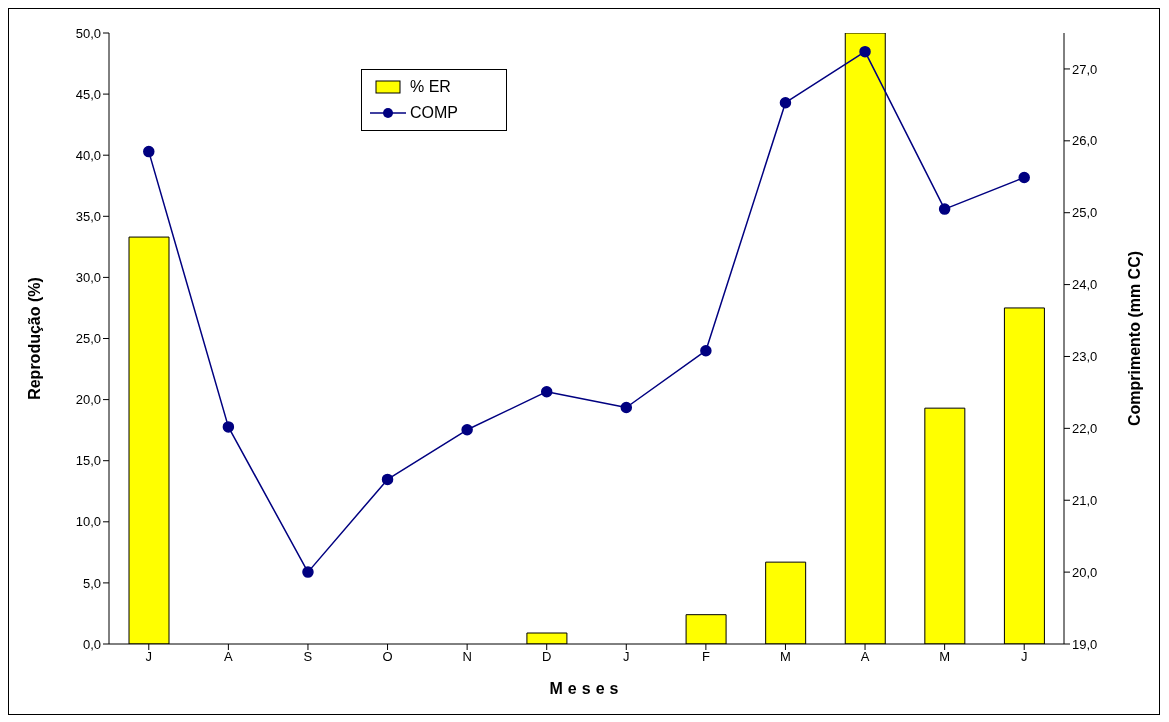 This screenshot has height=722, width=1169. I want to click on y2-axis-title: Comprimento (mm CC), so click(1134, 338).